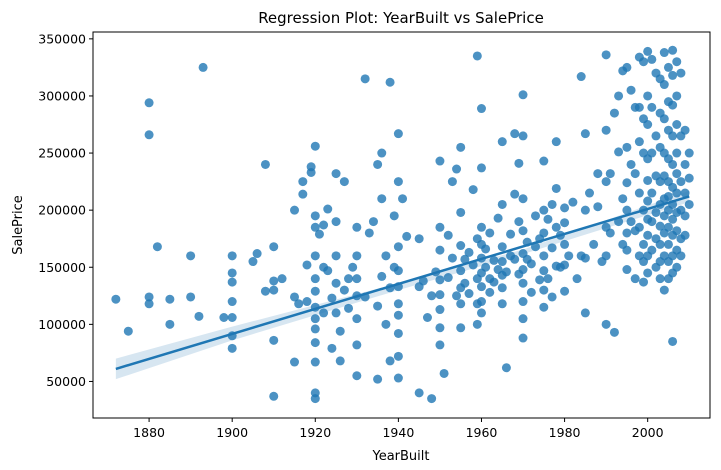 The image size is (721, 470). I want to click on y-axis-label: SalePrice, so click(18, 225).